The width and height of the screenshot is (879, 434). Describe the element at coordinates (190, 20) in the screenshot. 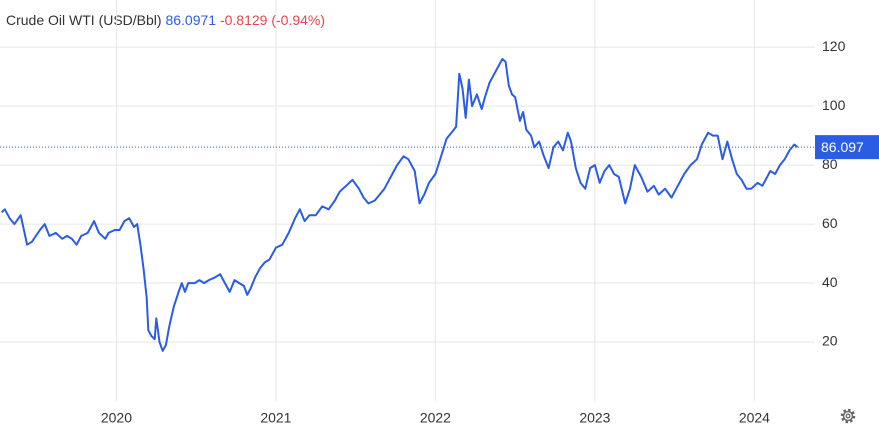

I see `price: 86.0971` at that location.